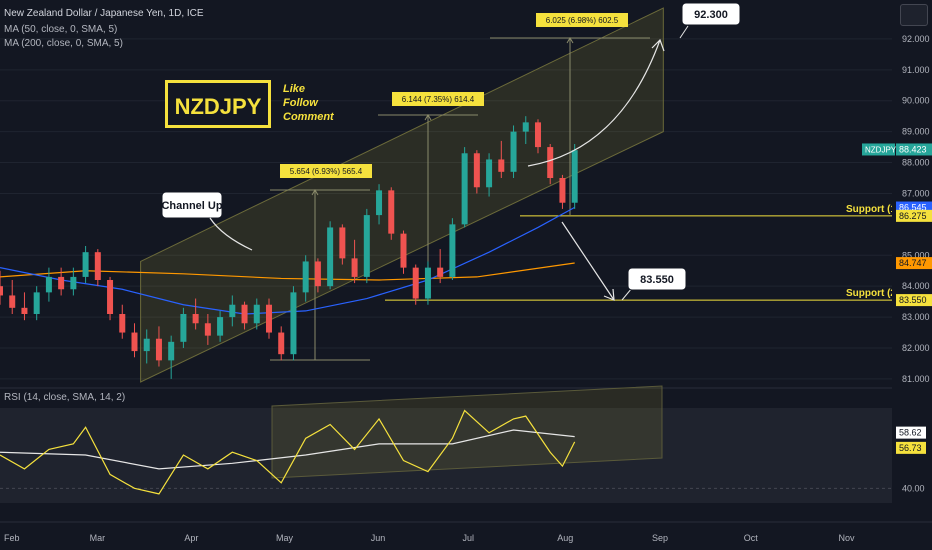 Image resolution: width=932 pixels, height=550 pixels. Describe the element at coordinates (301, 103) in the screenshot. I see `badge-side-follow: Follow` at that location.